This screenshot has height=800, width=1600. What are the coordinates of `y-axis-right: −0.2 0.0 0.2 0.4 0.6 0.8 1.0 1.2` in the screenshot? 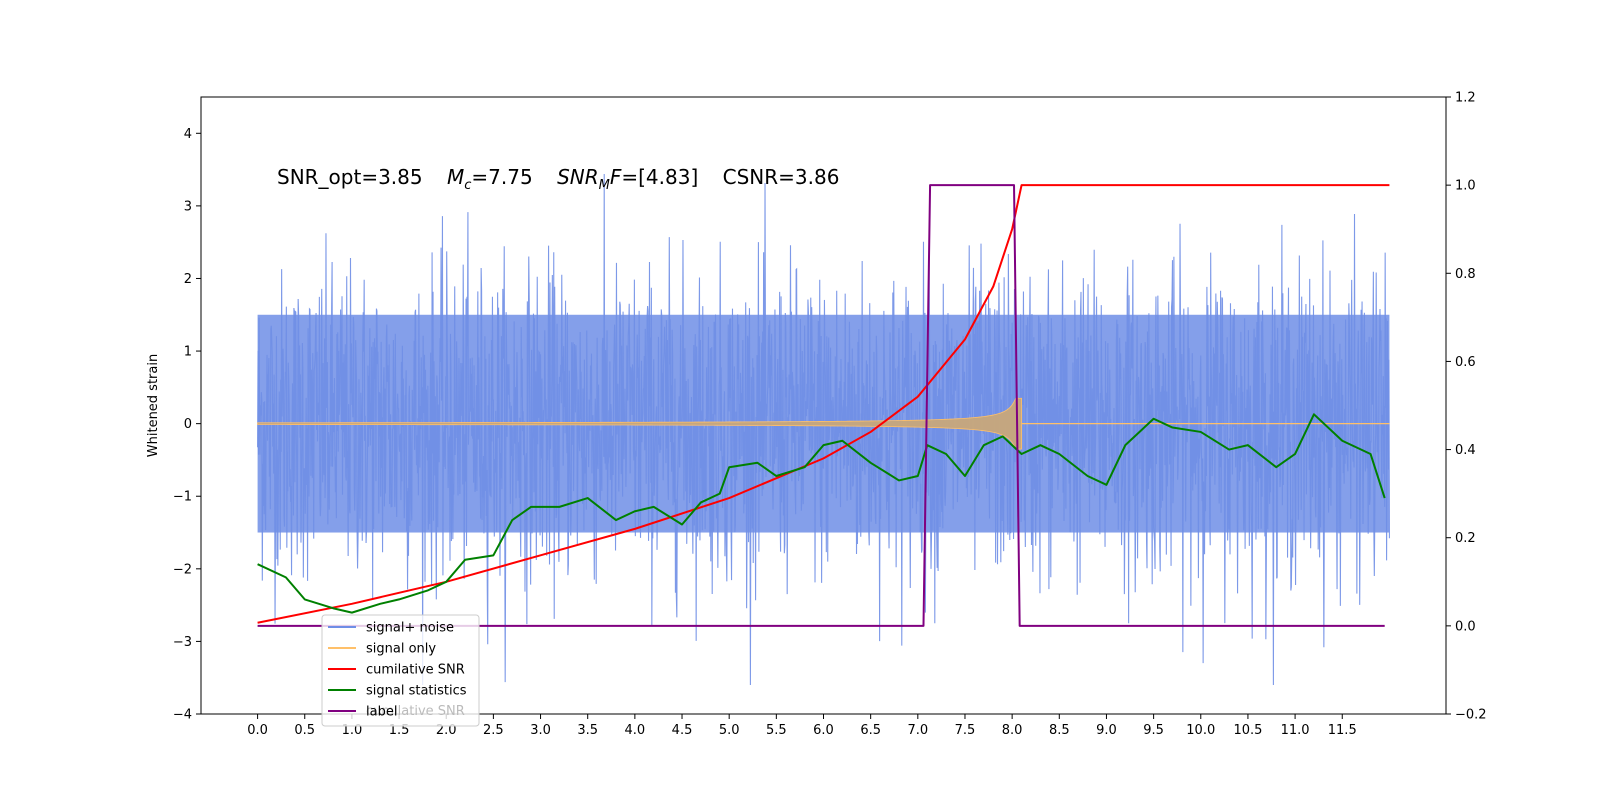 It's located at (1466, 407).